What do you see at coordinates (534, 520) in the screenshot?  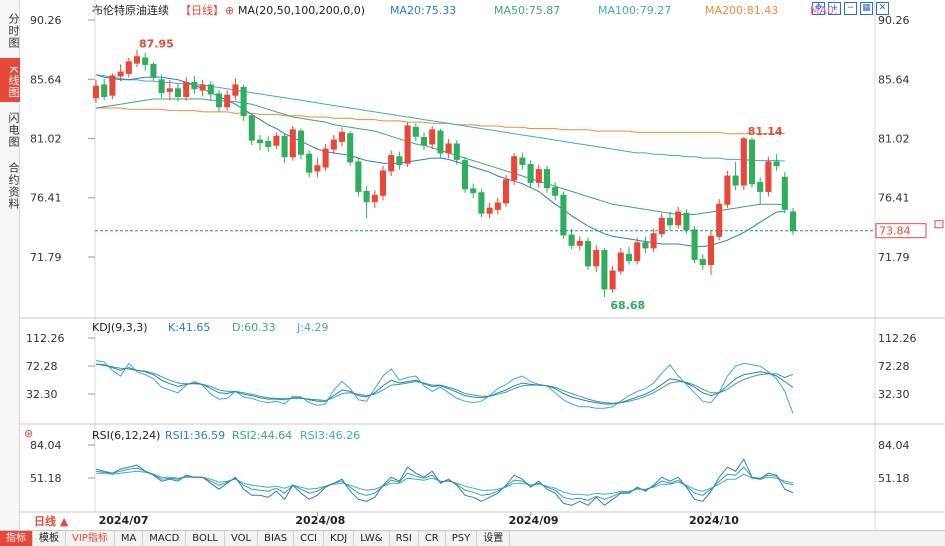 I see `date-label: 2024/09` at bounding box center [534, 520].